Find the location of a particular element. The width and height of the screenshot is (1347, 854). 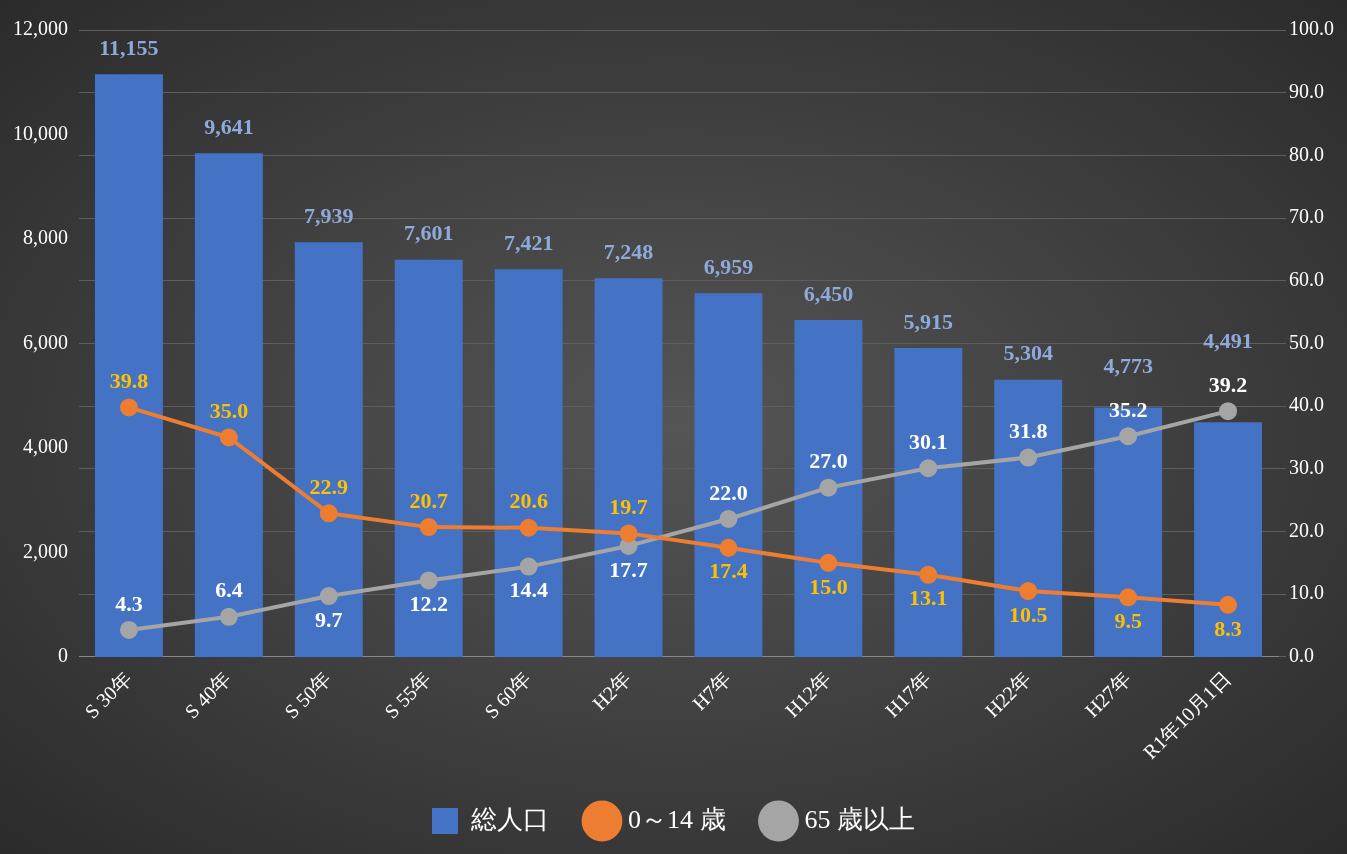

x-tick-label: S 60年 is located at coordinates (507, 695).